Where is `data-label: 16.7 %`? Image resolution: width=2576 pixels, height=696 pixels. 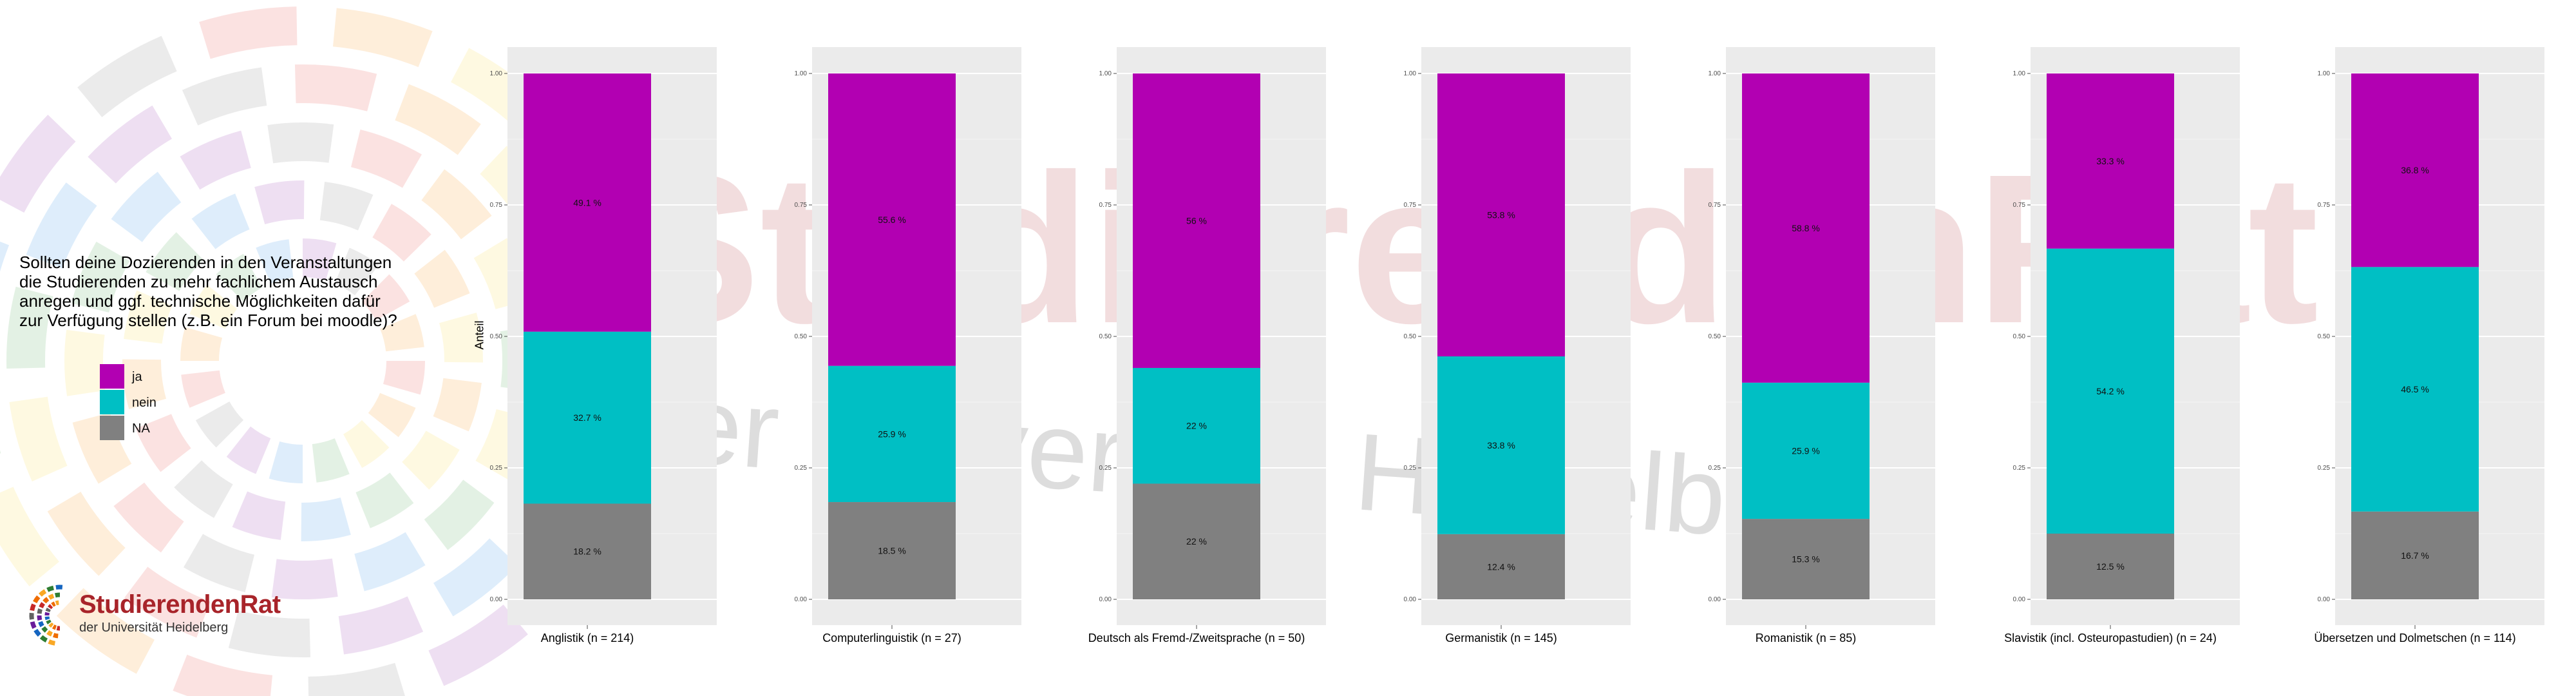 data-label: 16.7 % is located at coordinates (2415, 555).